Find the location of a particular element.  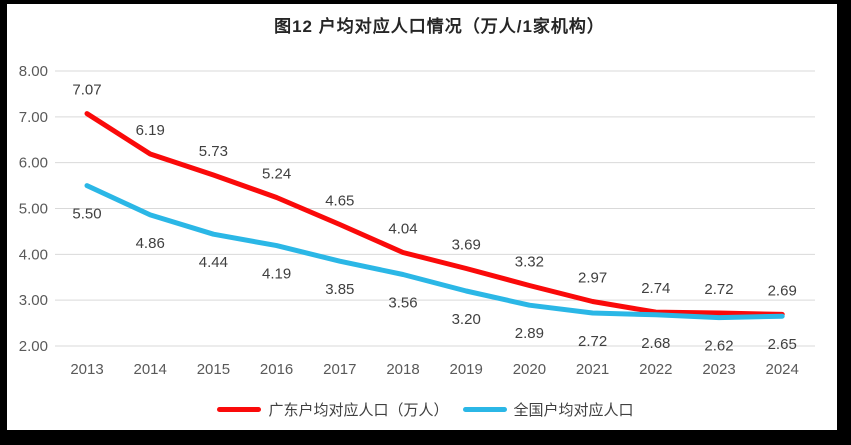

data-label: 3.69 is located at coordinates (466, 245).